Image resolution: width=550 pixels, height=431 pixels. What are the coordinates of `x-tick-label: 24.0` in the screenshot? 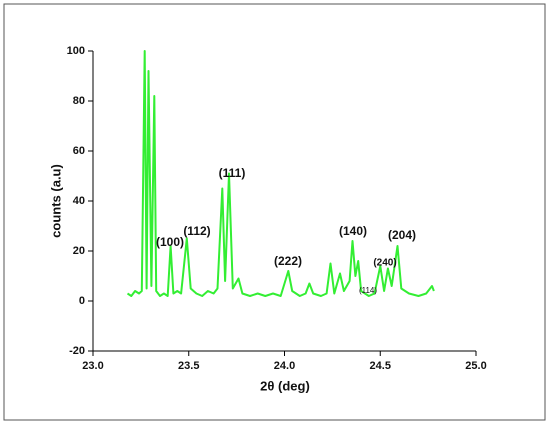 It's located at (284, 366).